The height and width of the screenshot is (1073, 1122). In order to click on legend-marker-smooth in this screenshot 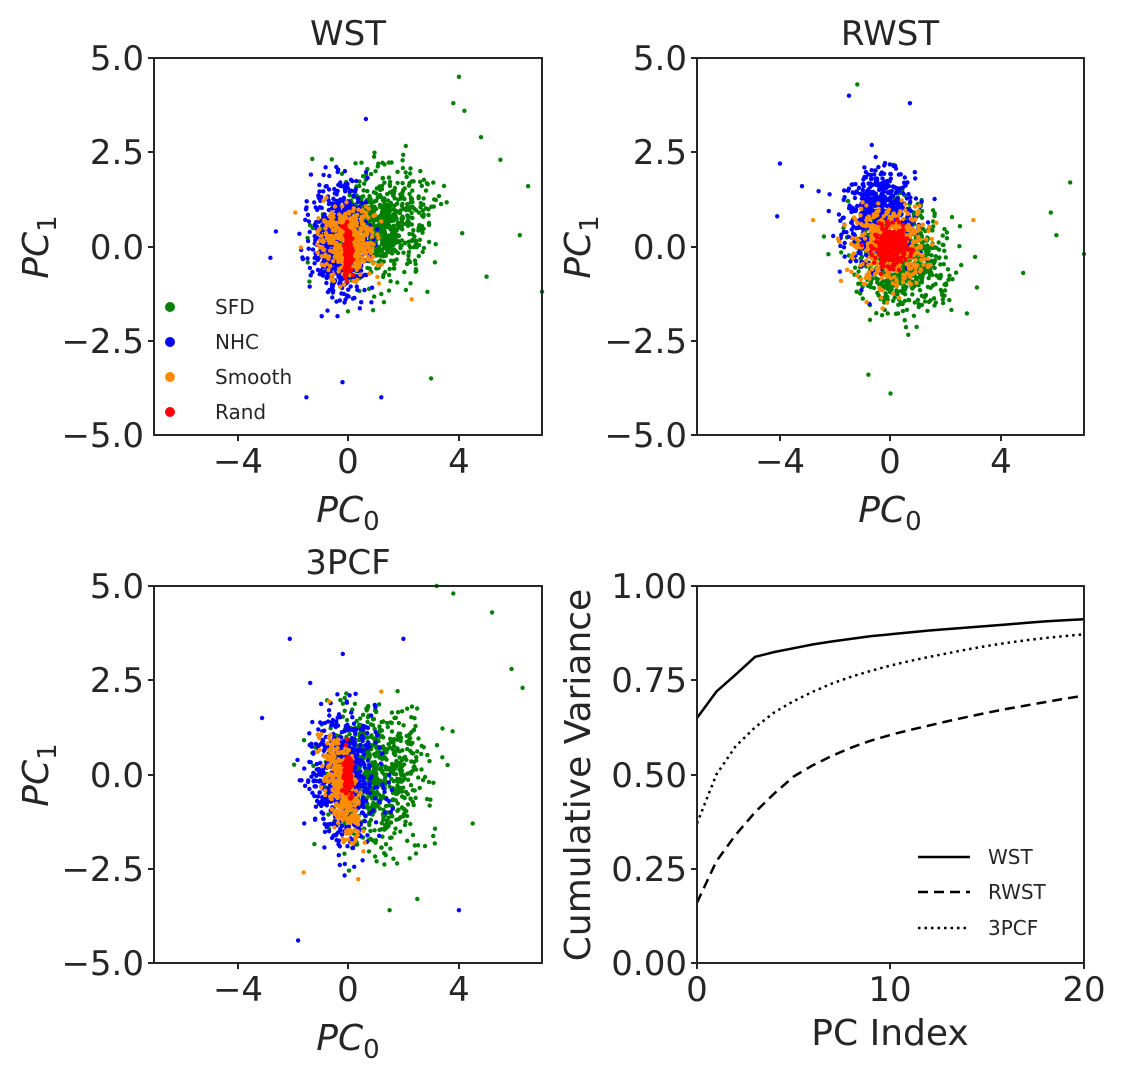, I will do `click(170, 377)`.